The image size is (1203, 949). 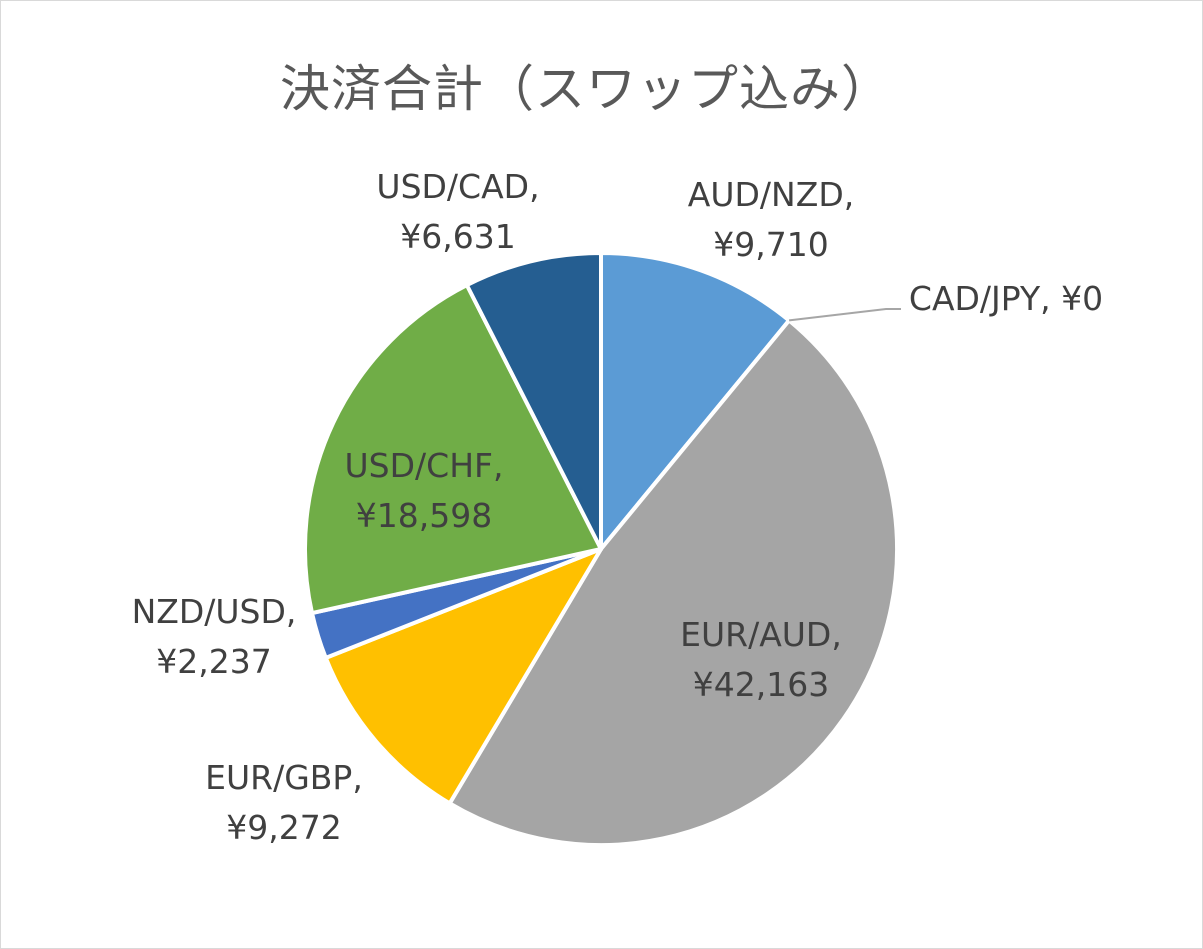 I want to click on data-label-eur-gbp: EUR/GBP, ¥9,272, so click(x=284, y=802).